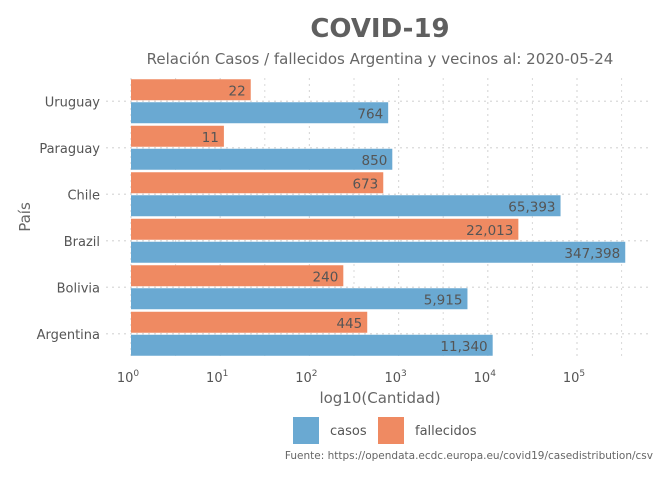 The height and width of the screenshot is (480, 672). What do you see at coordinates (69, 149) in the screenshot?
I see `y-tick-label: Paraguay` at bounding box center [69, 149].